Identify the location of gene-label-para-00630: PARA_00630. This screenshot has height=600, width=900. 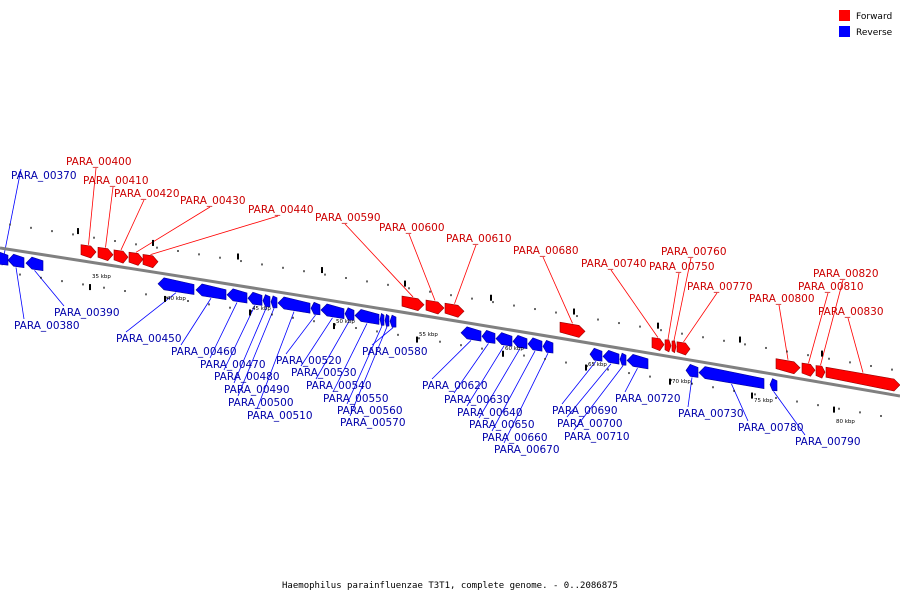
(477, 400).